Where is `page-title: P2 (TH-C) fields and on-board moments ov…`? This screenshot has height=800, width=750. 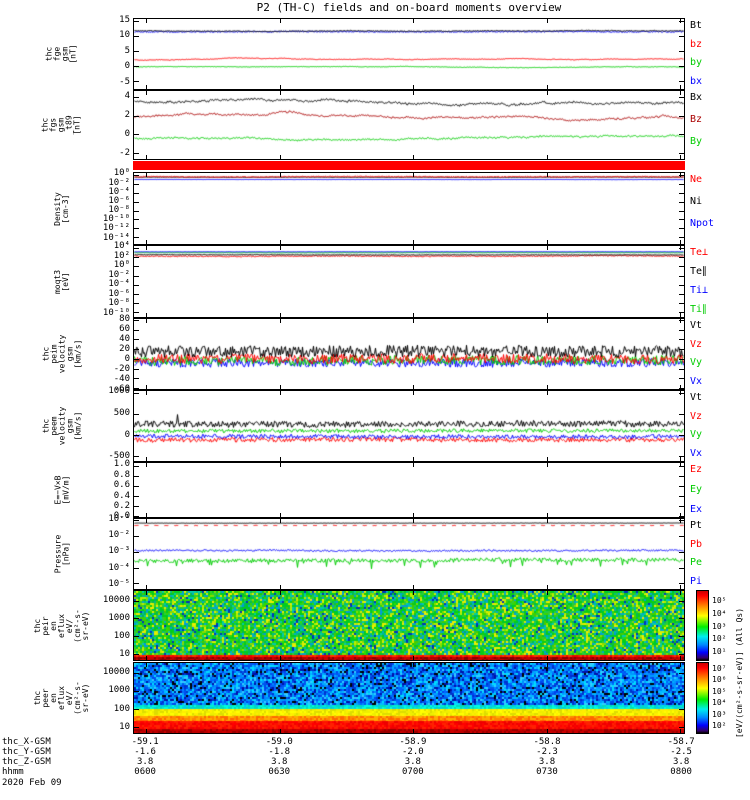
page-title: P2 (TH-C) fields and on-board moments ov… is located at coordinates (409, 7).